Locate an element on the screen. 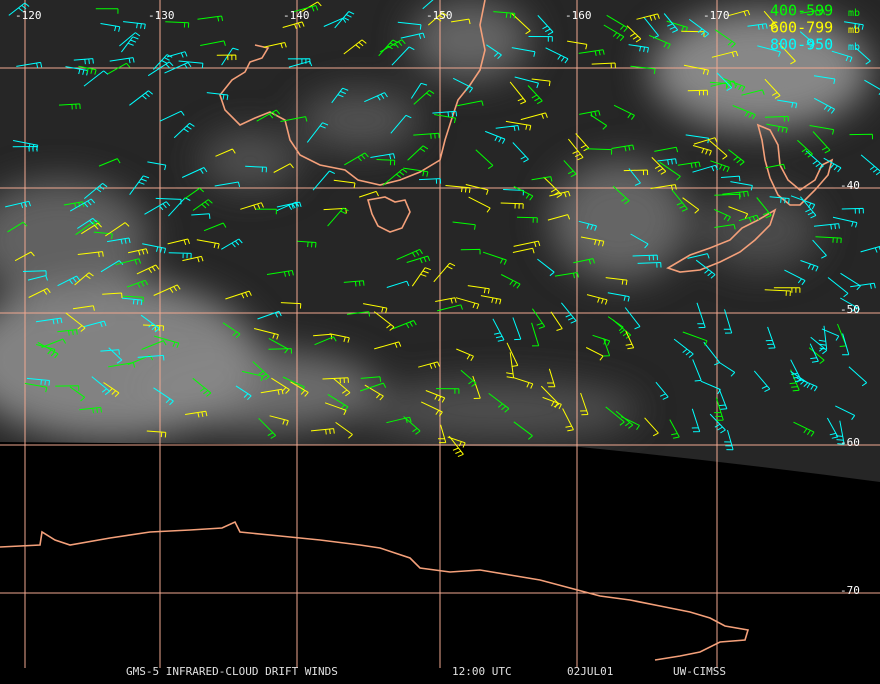  new-zealand-north is located at coordinates (795, 164).